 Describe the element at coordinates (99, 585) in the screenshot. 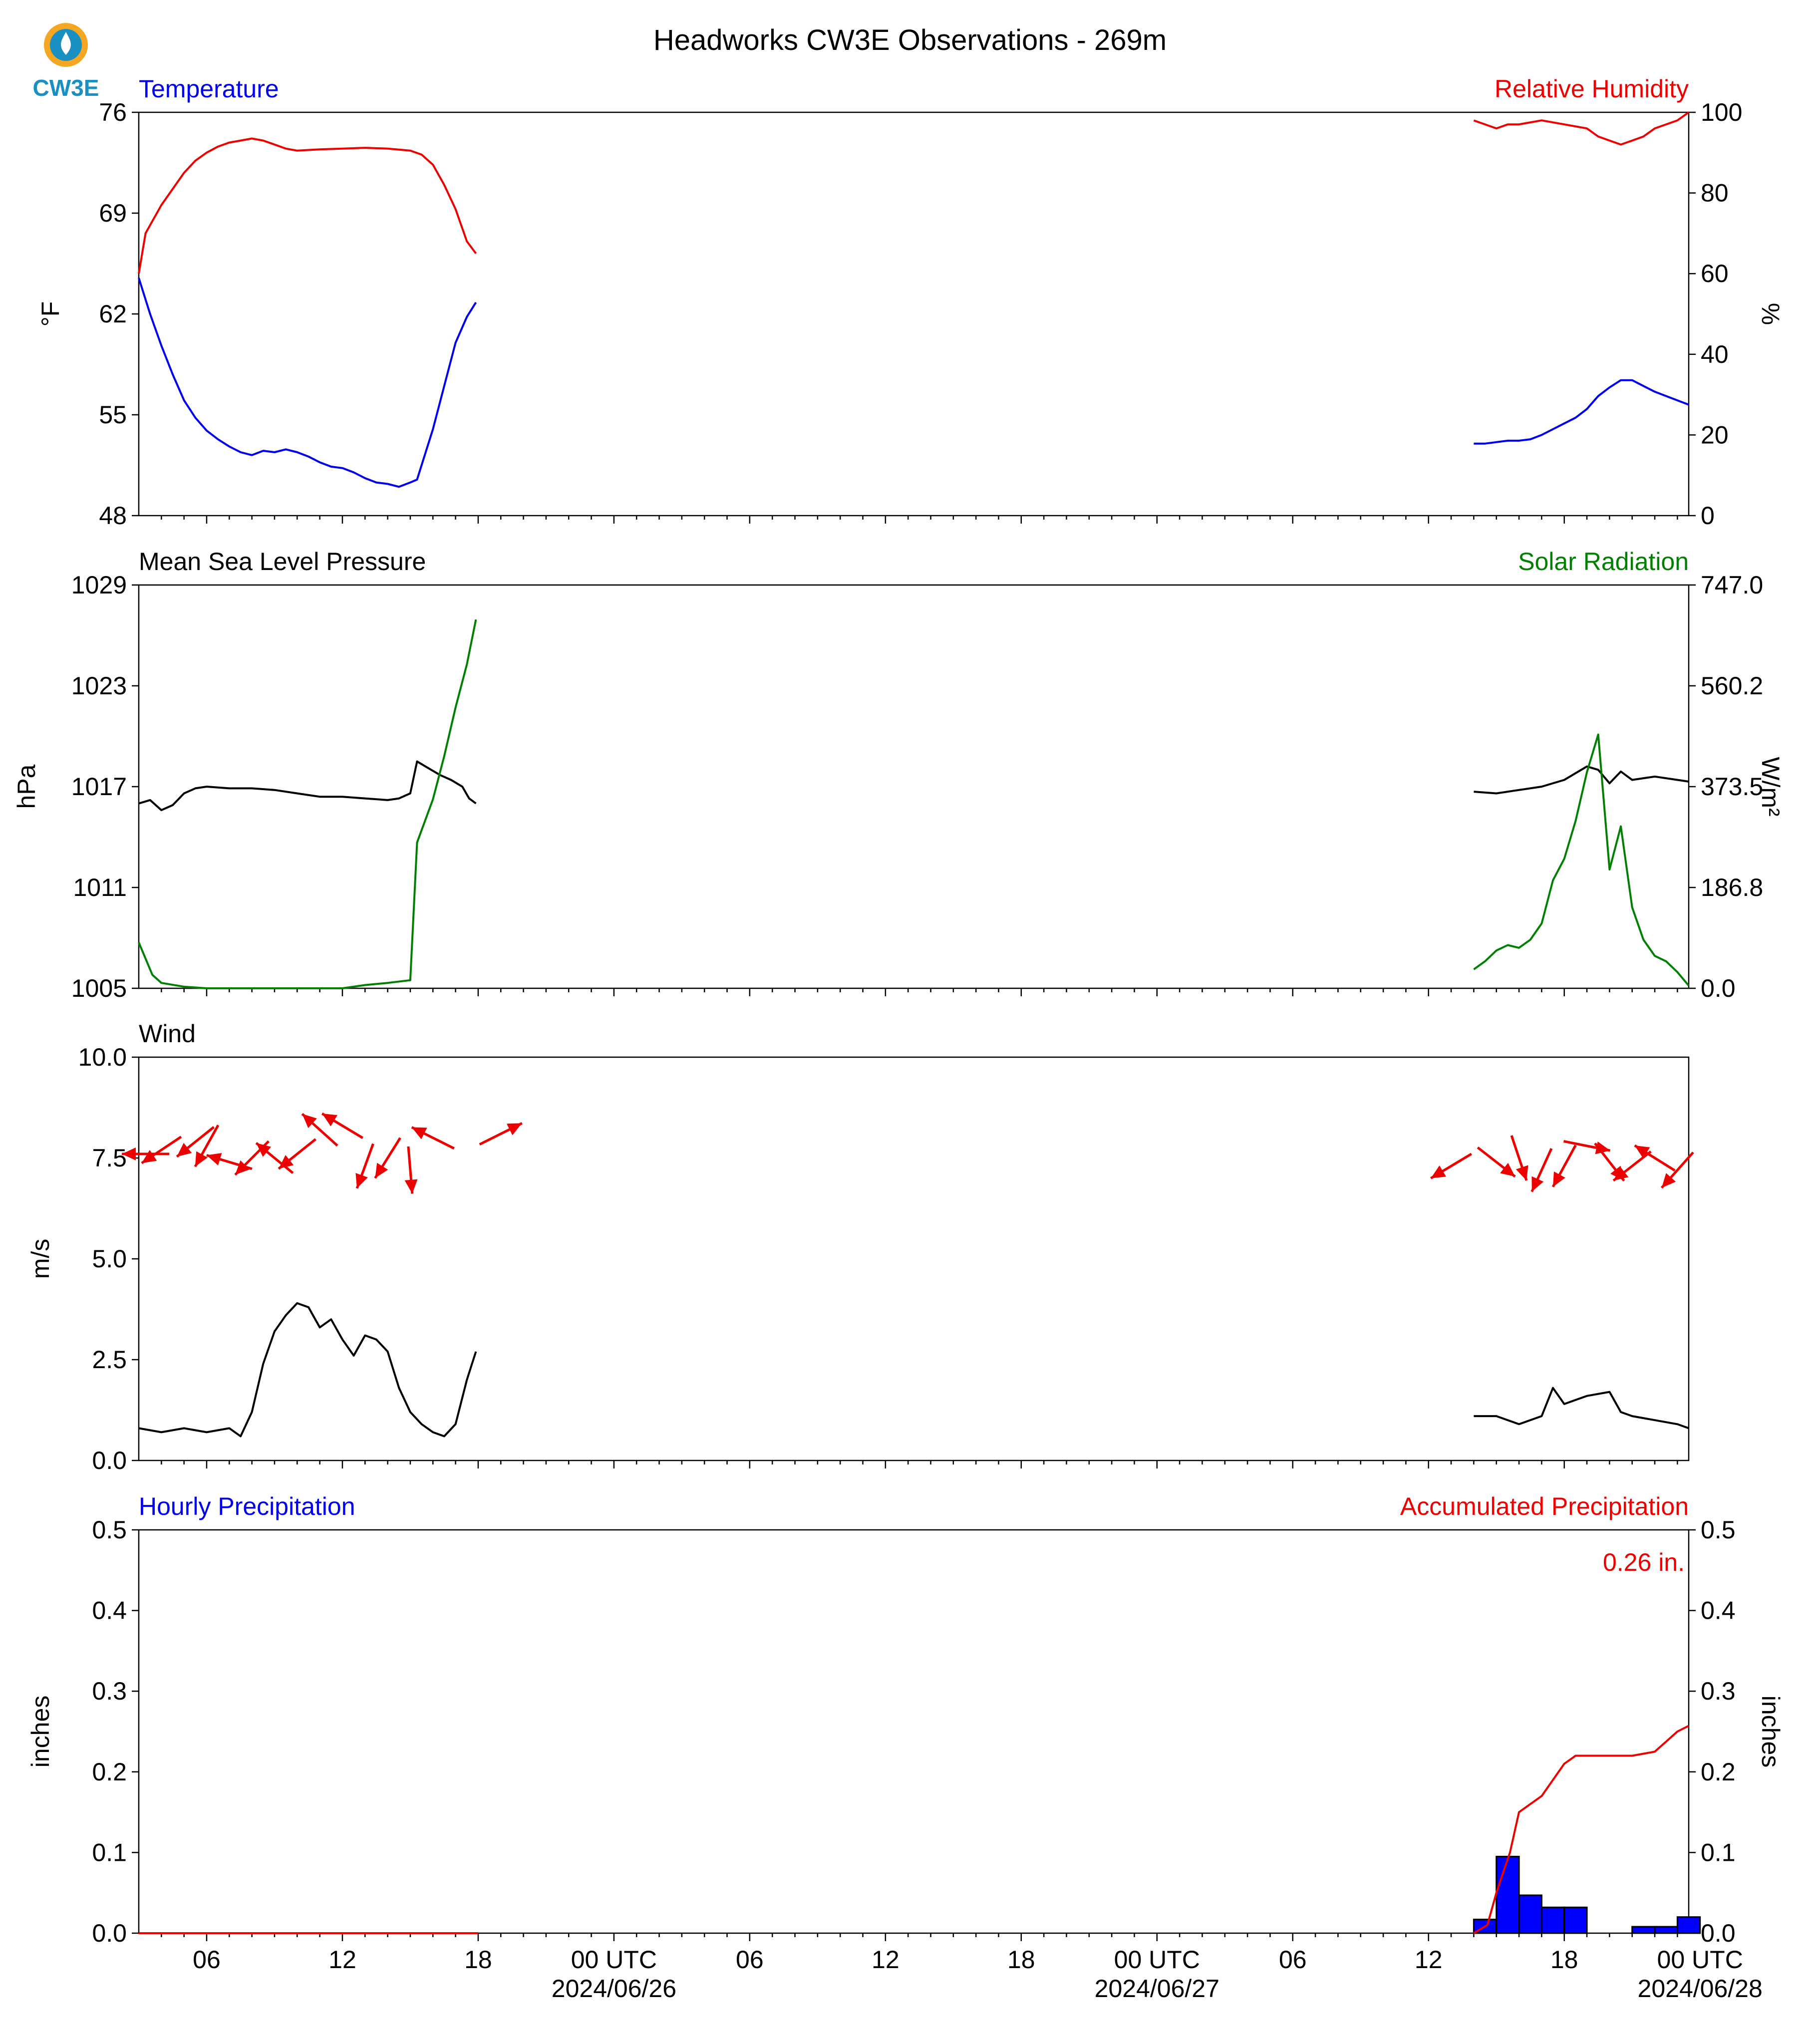

I see `left-tick-label: 1029` at that location.